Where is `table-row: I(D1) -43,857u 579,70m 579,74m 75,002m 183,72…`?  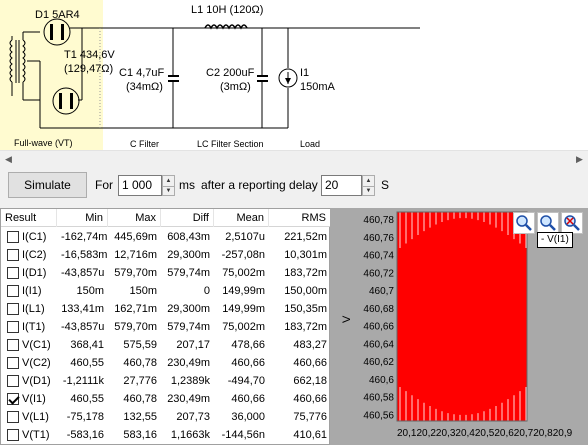 table-row: I(D1) -43,857u 579,70m 579,74m 75,002m 183,72… is located at coordinates (166, 273).